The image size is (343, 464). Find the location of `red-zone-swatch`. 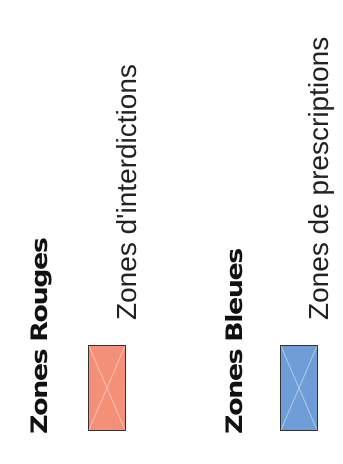

red-zone-swatch is located at coordinates (107, 388).